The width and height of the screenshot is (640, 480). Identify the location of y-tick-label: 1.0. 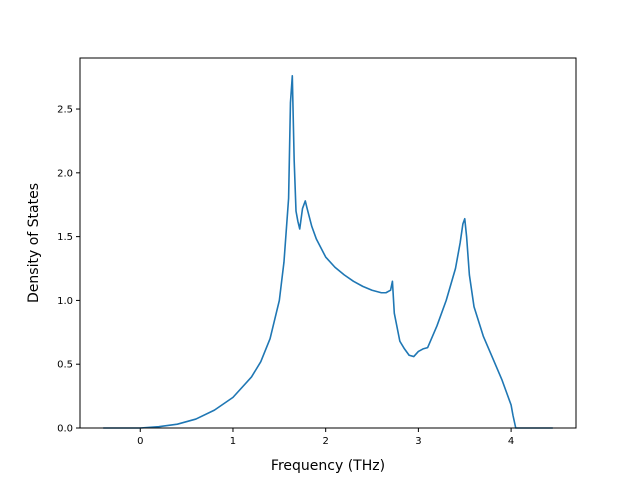
(65, 301).